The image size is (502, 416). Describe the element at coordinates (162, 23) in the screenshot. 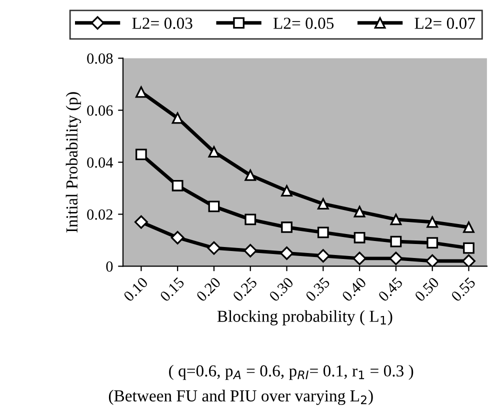

I see `legend-label: L2= 0.03` at that location.